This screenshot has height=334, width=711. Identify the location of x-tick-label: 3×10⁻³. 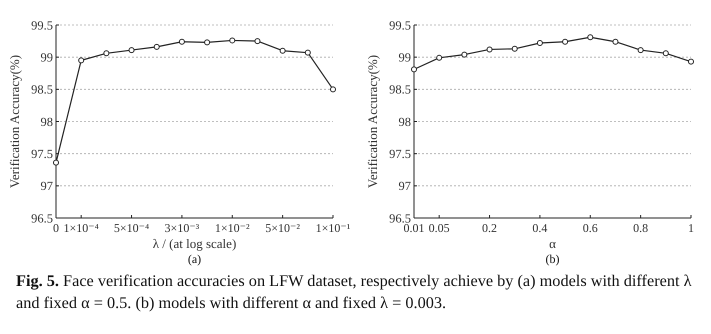
(182, 228).